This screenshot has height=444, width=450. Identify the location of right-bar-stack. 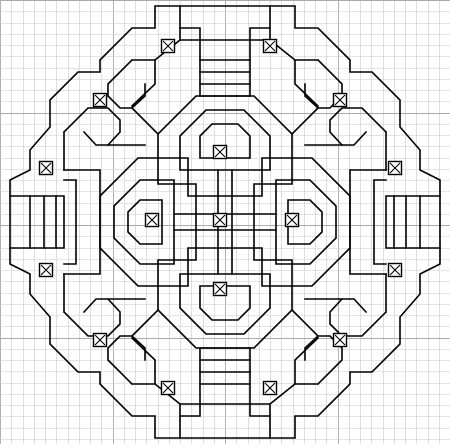
(395, 222).